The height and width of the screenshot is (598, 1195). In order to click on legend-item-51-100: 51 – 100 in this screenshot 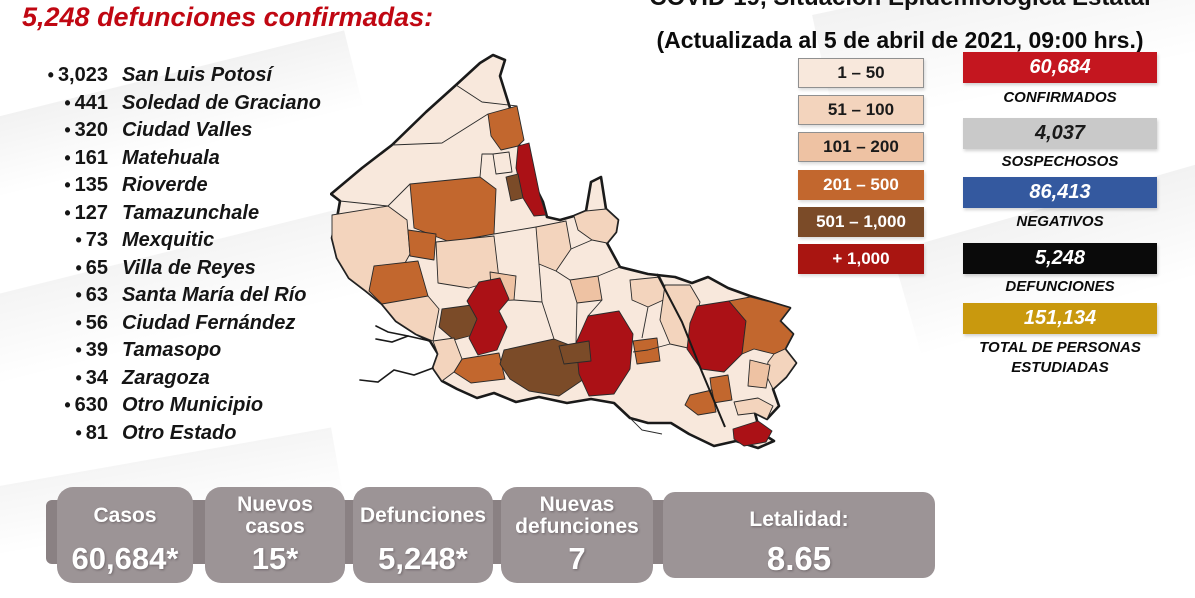, I will do `click(861, 110)`.